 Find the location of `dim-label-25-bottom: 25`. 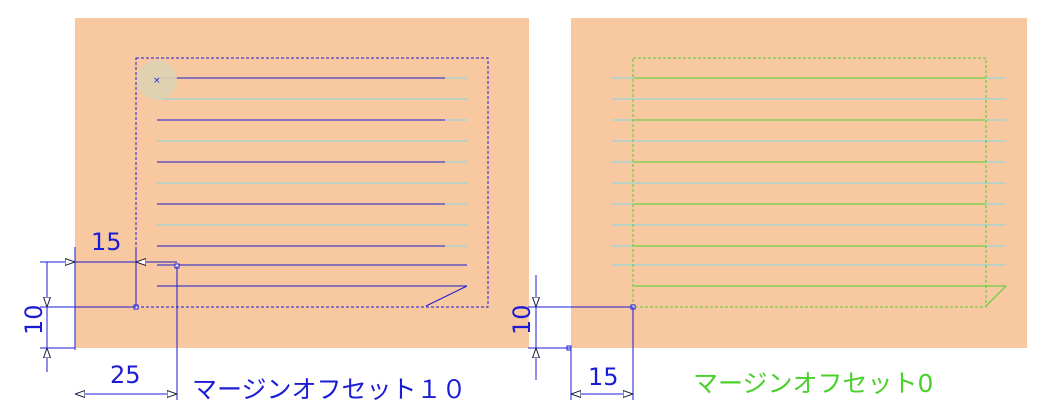

dim-label-25-bottom: 25 is located at coordinates (125, 375).